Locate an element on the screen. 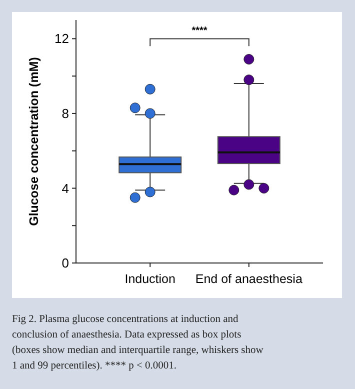 The image size is (355, 389). caption: Fig 2. Plasma glucose concentrations at induction and conclusion of anaesthesia. Data expressed as box plots (boxes show median and interquartile range, whiskers show 1 and 99 percentiles). **** p < 0.0001. is located at coordinates (138, 343).